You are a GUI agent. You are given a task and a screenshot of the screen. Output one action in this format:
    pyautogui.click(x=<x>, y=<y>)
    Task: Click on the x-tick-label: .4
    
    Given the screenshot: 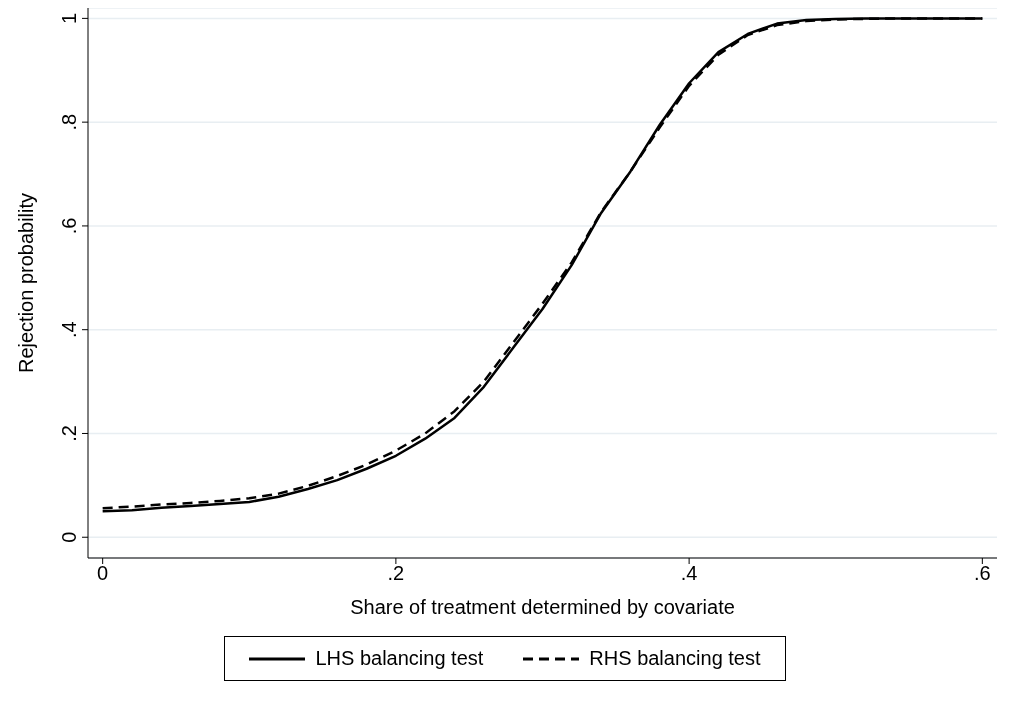 What is the action you would take?
    pyautogui.click(x=689, y=573)
    